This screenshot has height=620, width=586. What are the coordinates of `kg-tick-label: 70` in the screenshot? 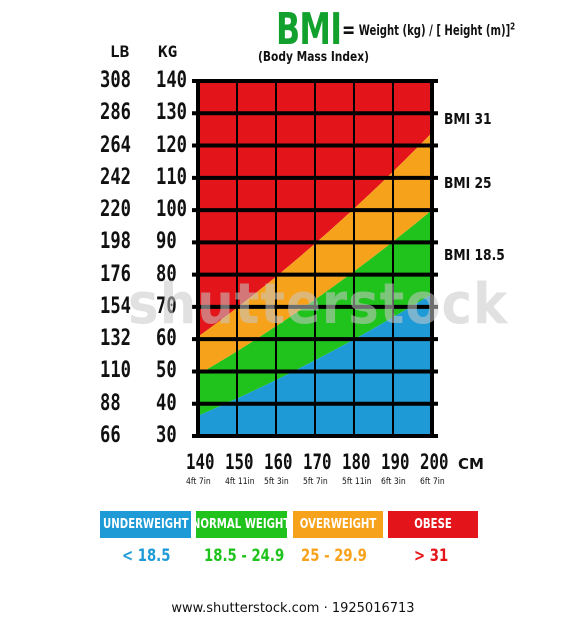 It's located at (166, 306).